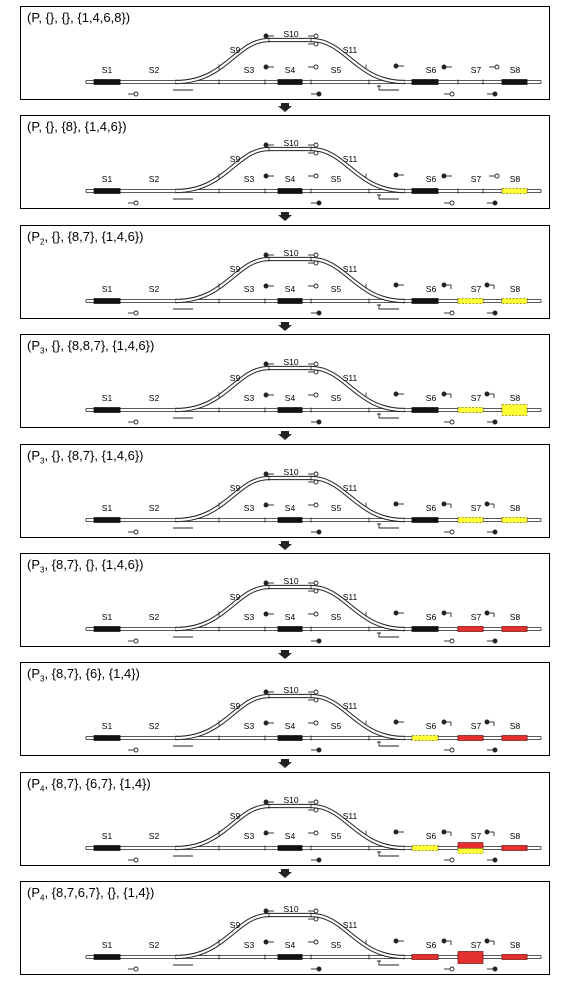 The height and width of the screenshot is (990, 578). What do you see at coordinates (313, 67) in the screenshot?
I see `signal-s4` at bounding box center [313, 67].